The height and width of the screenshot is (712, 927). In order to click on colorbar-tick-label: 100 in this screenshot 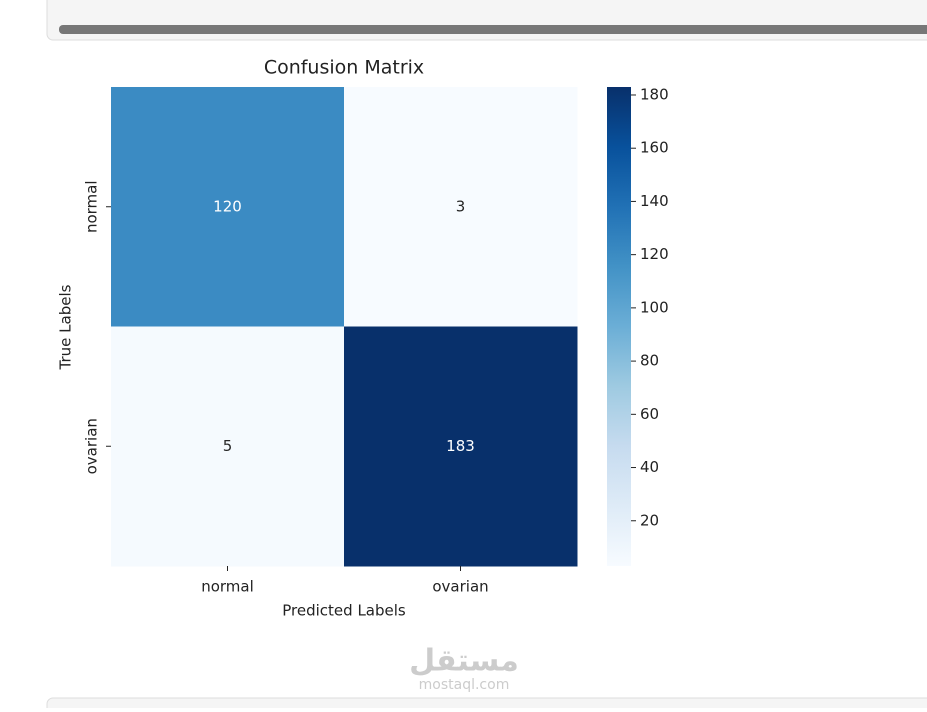, I will do `click(654, 307)`.